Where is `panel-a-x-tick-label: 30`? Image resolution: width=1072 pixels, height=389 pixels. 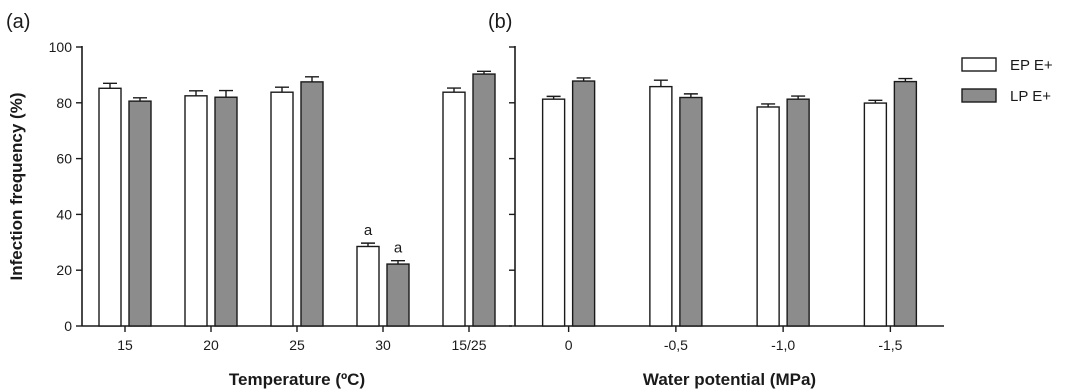
panel-a-x-tick-label: 30 is located at coordinates (383, 345).